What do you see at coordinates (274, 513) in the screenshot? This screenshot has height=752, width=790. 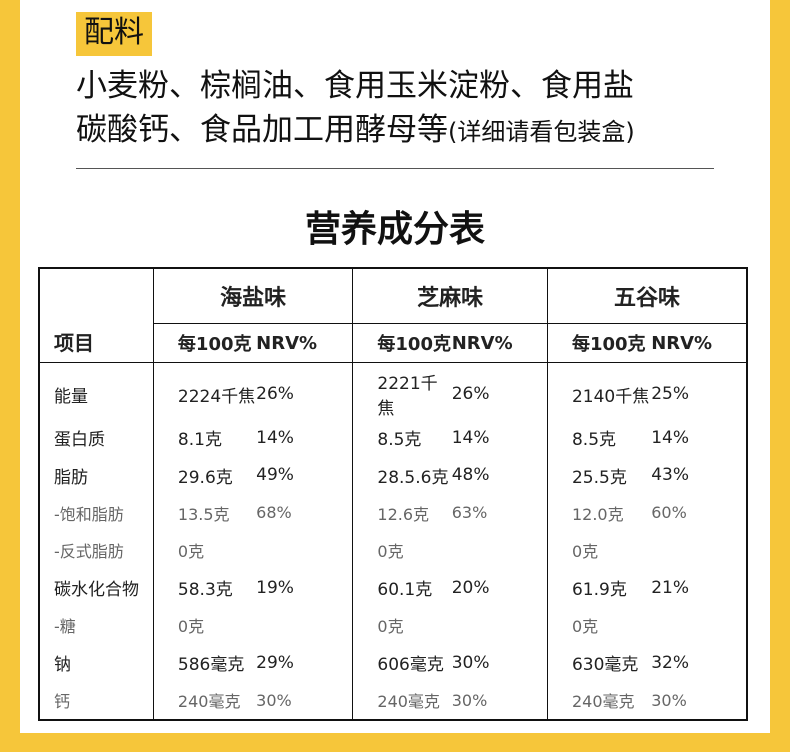 I see `value-nrv: 68%` at bounding box center [274, 513].